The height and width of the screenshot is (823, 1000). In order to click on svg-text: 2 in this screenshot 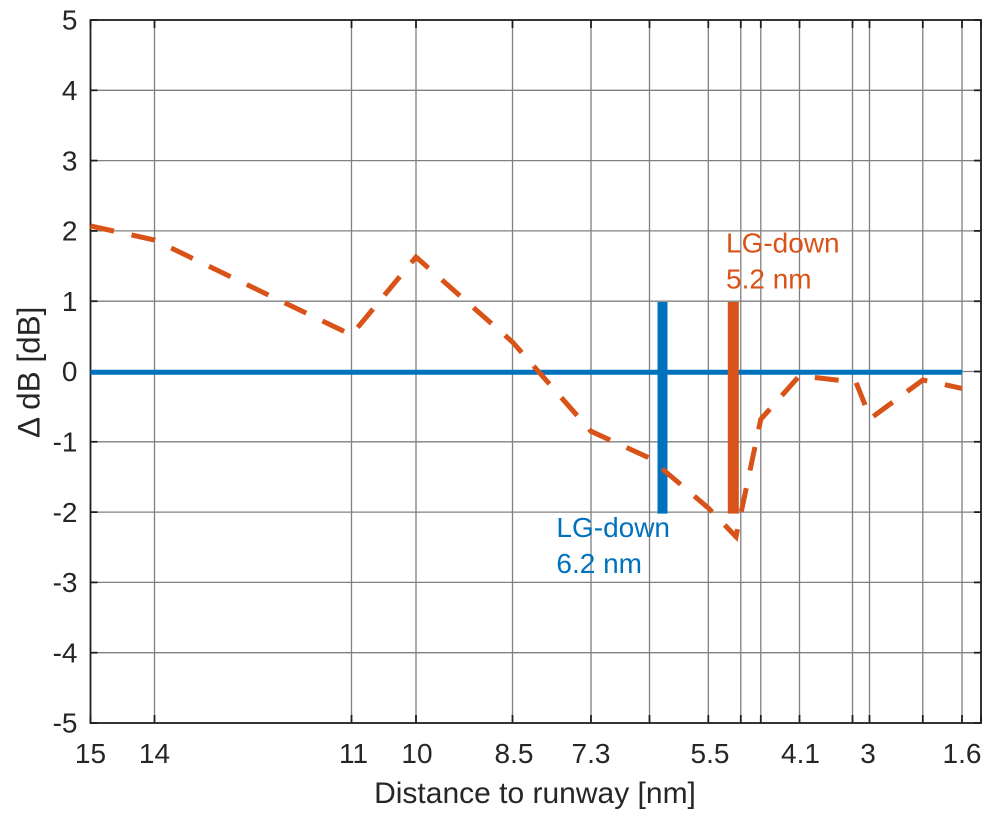, I will do `click(70, 231)`.